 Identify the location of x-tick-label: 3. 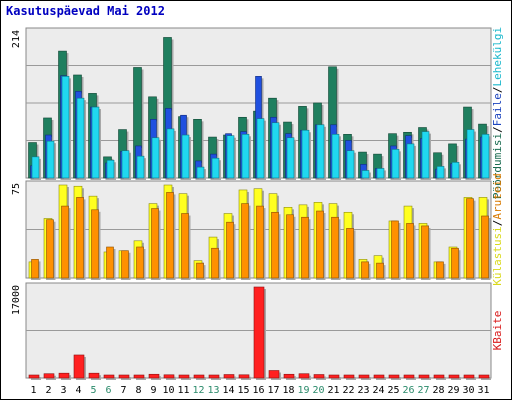
(63, 390).